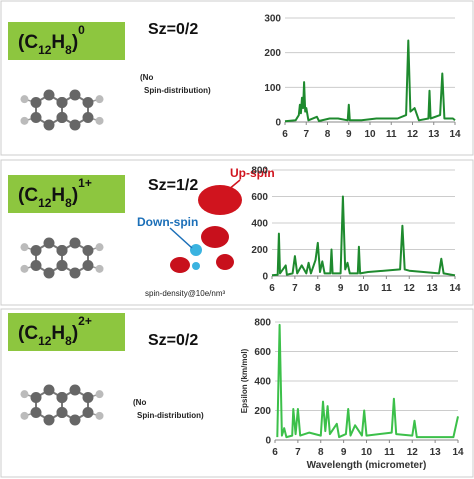 Image resolution: width=474 pixels, height=479 pixels. I want to click on y-tick-label: 100, so click(272, 88).